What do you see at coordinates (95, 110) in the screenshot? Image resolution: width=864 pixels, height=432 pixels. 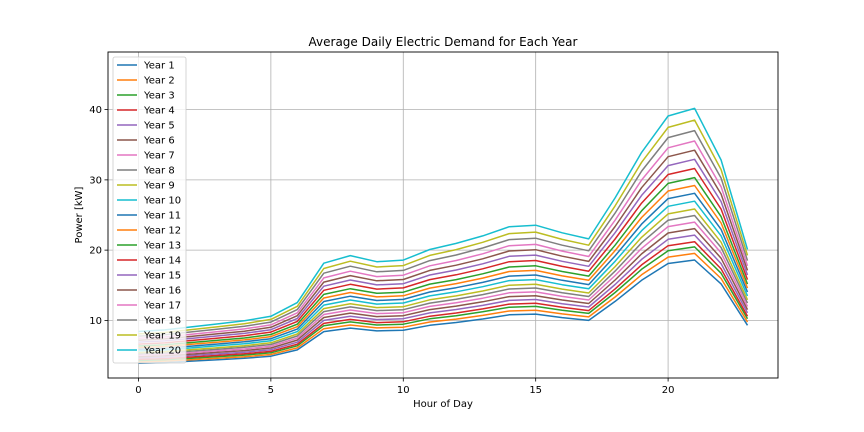 I see `y-tick-label: 40` at bounding box center [95, 110].